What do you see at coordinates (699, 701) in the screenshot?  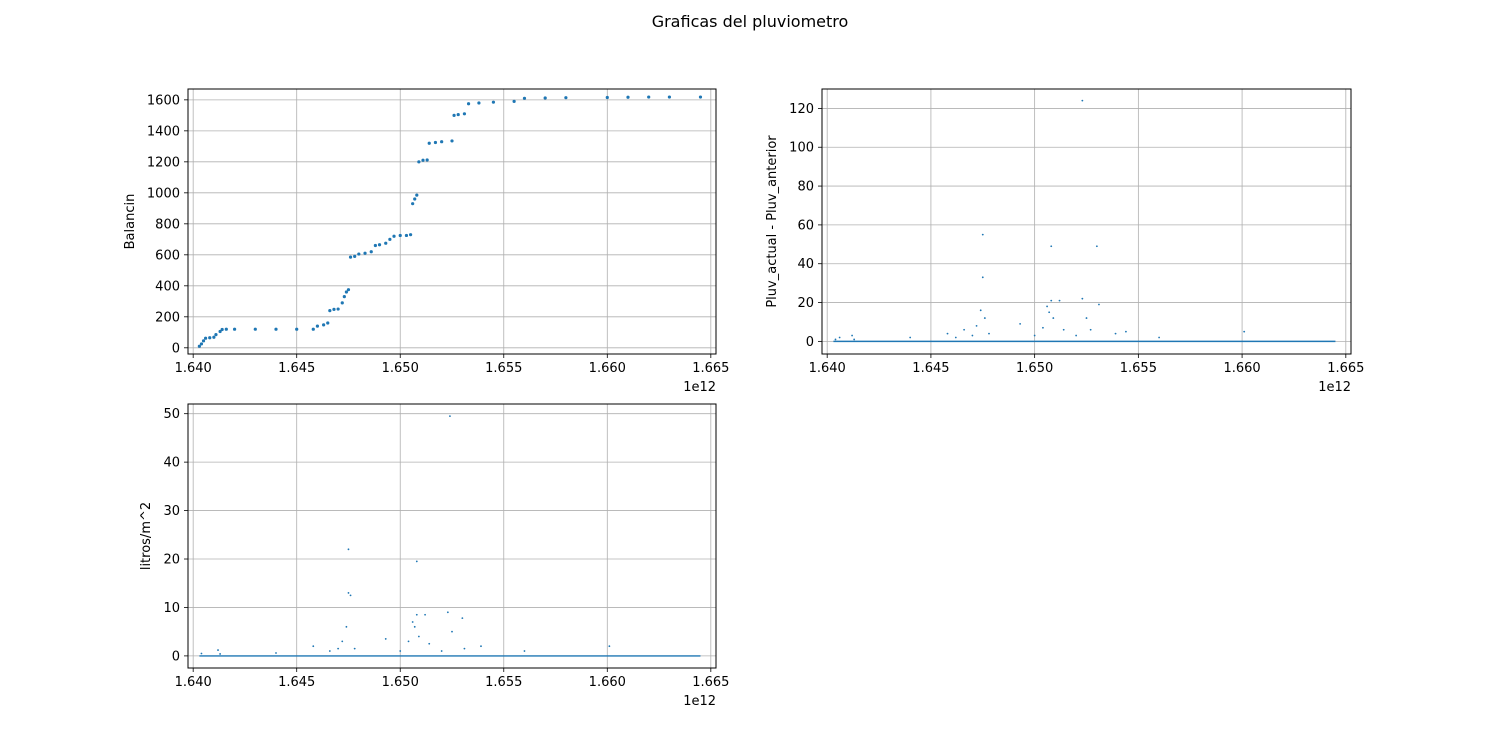 I see `x-offset-text: 1e12` at bounding box center [699, 701].